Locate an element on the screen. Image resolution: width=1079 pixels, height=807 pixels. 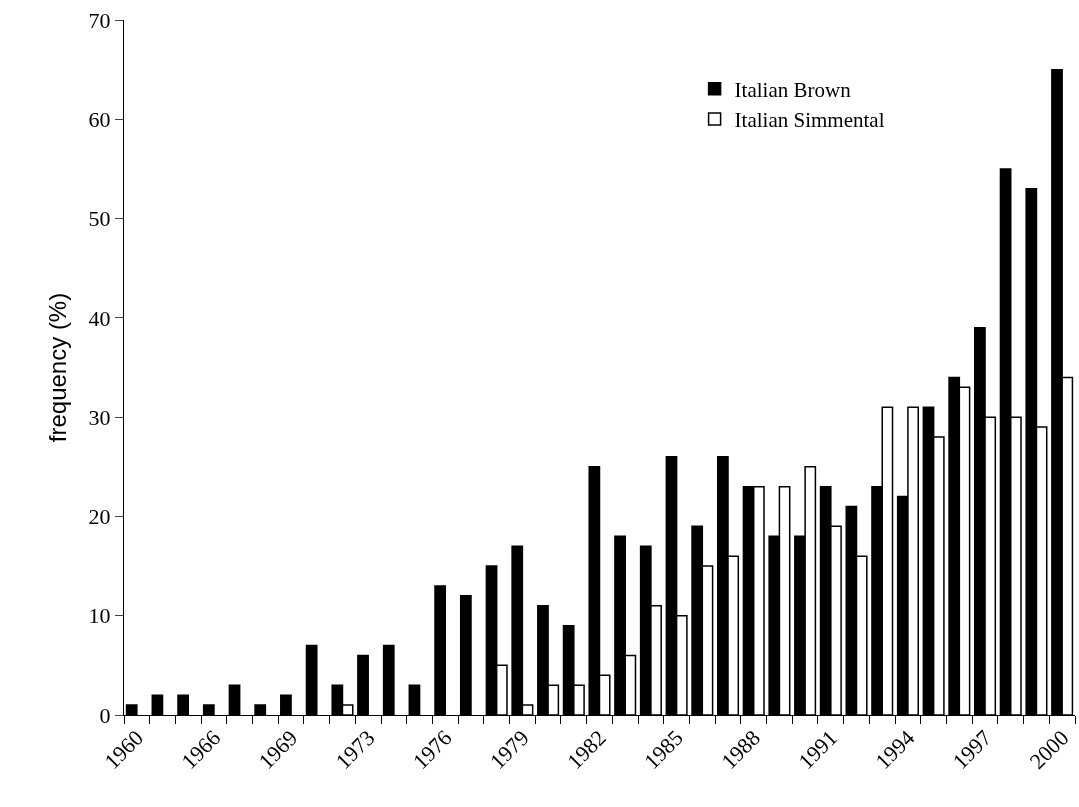
y-tick-label: 10 is located at coordinates (99, 616).